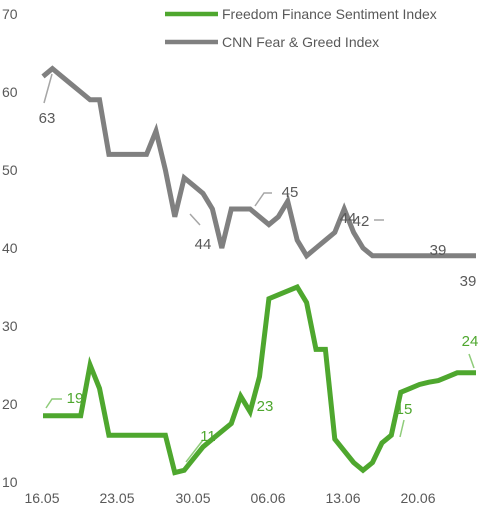  Describe the element at coordinates (10, 326) in the screenshot. I see `y-tick-label: 30` at that location.